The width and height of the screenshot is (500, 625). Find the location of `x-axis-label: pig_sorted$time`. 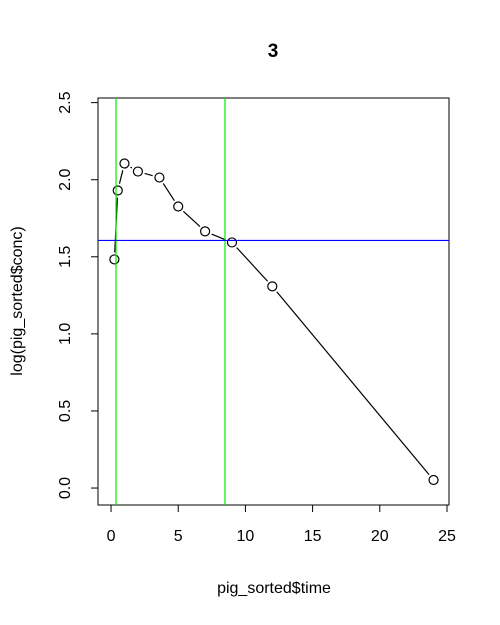

x-axis-label: pig_sorted$time is located at coordinates (274, 588).